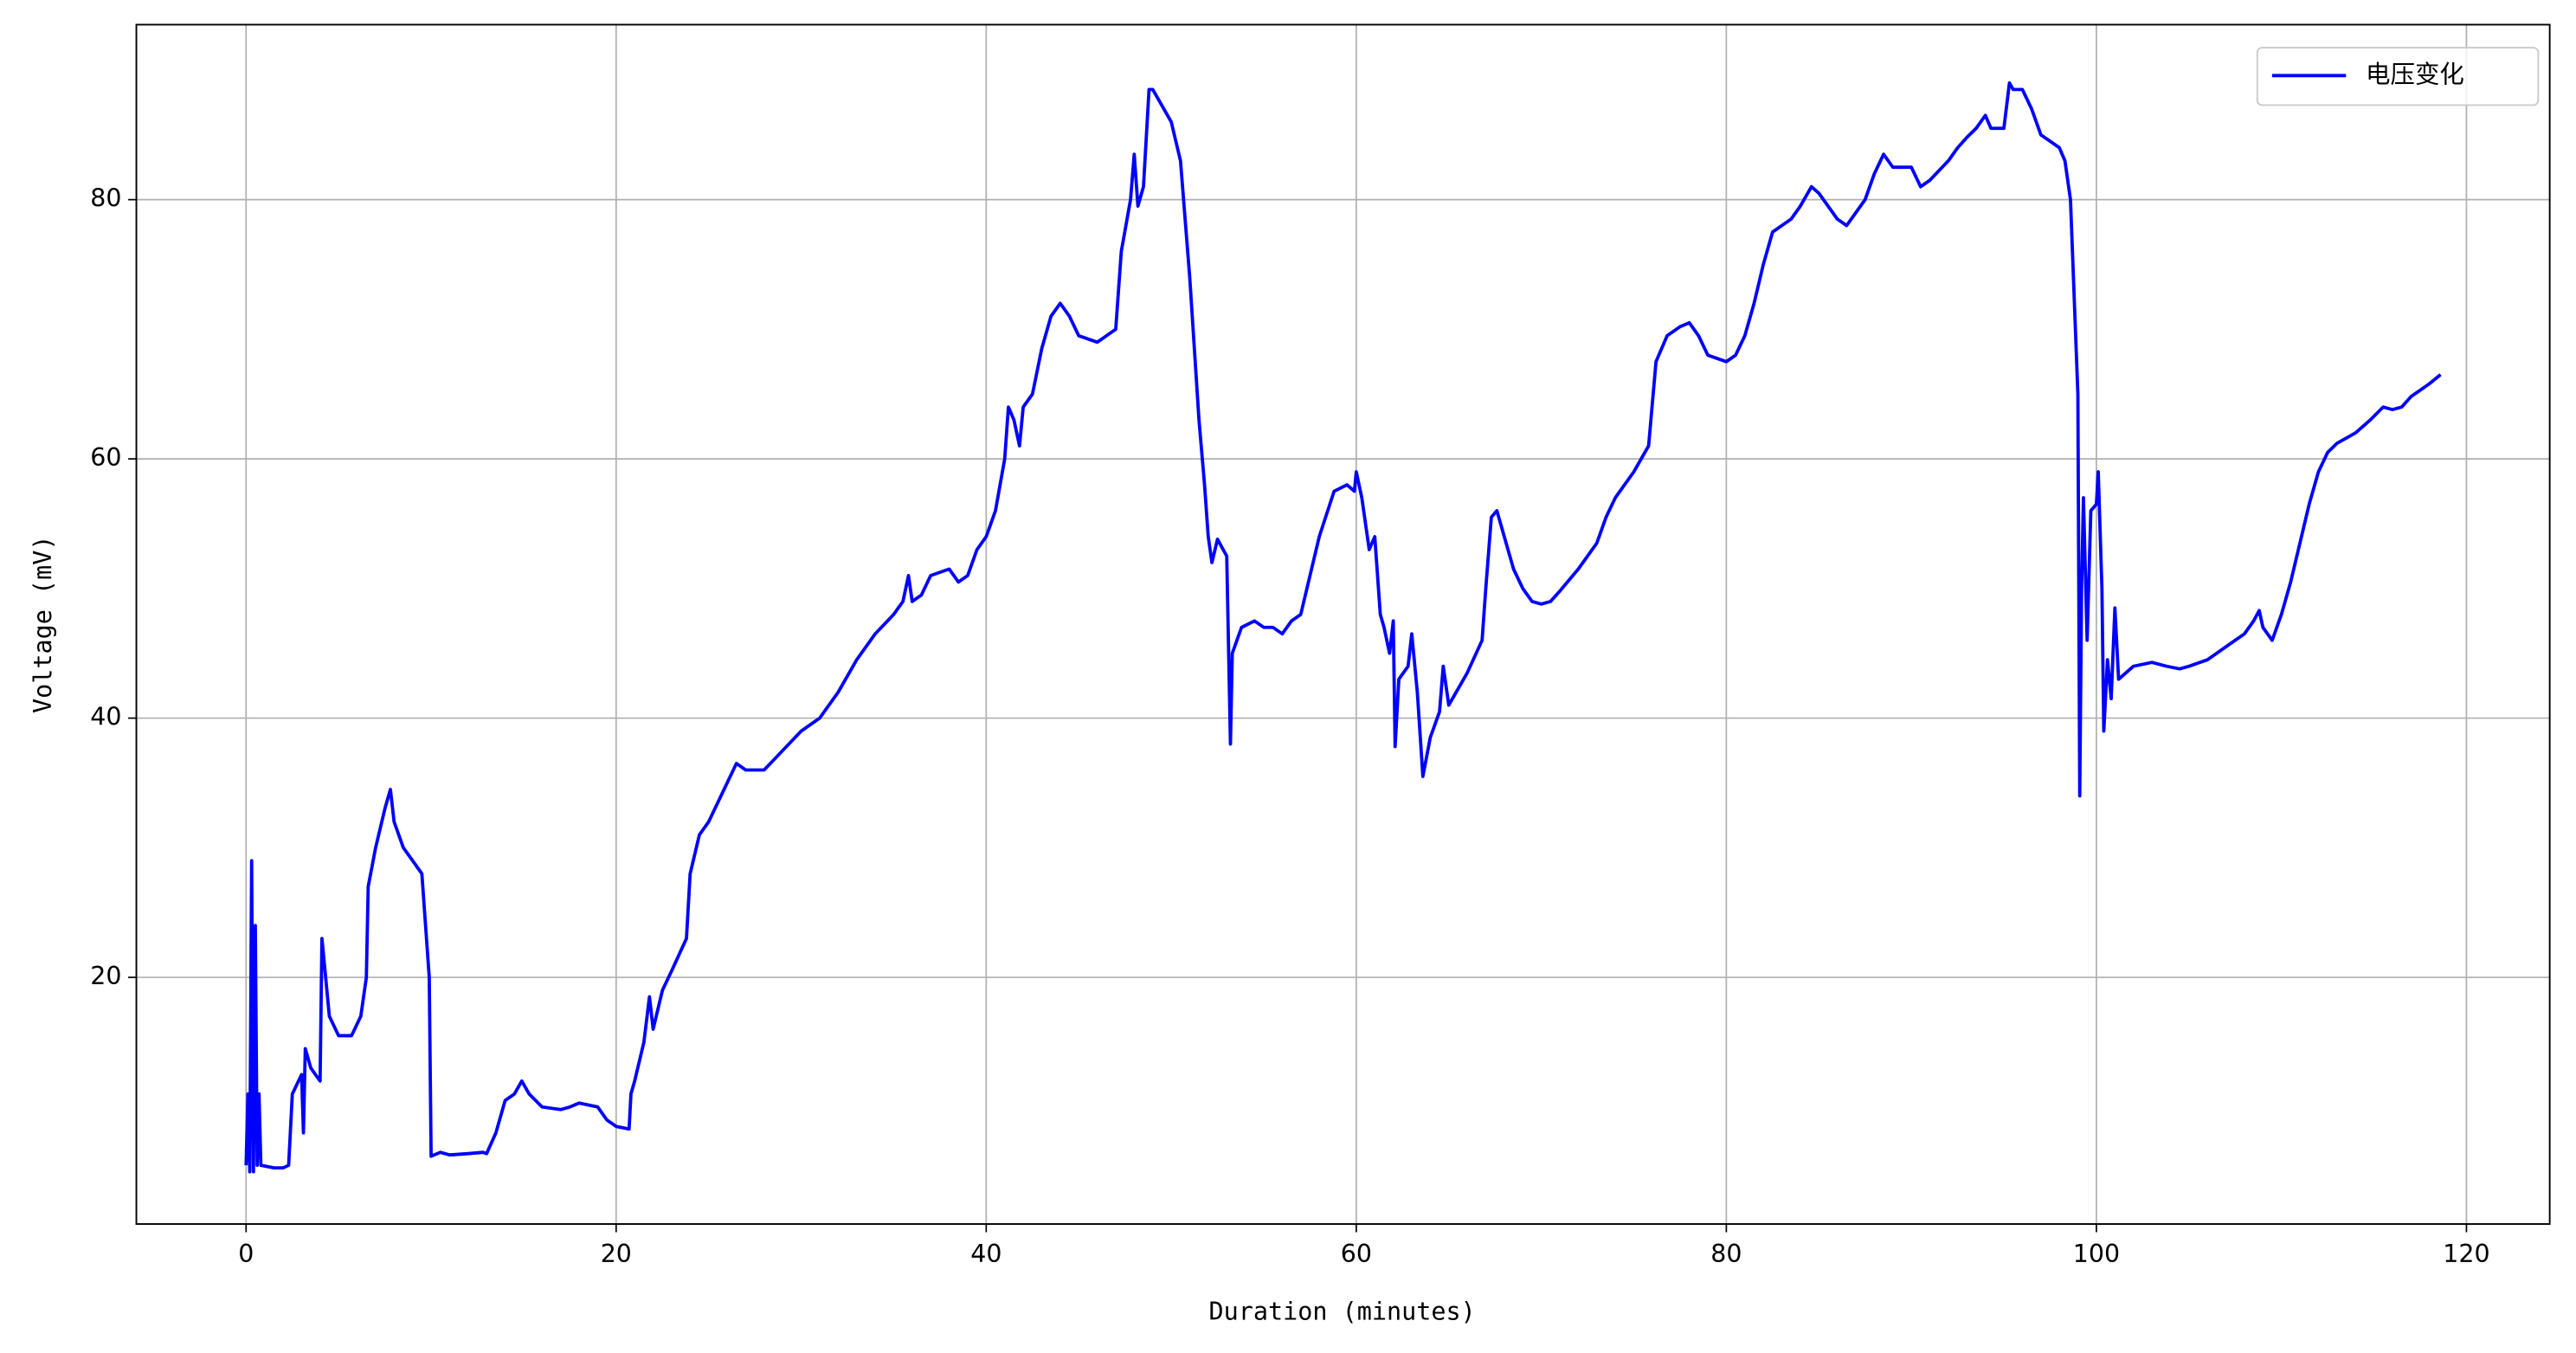 This screenshot has height=1353, width=2576. I want to click on y-tick-label: 60, so click(105, 457).